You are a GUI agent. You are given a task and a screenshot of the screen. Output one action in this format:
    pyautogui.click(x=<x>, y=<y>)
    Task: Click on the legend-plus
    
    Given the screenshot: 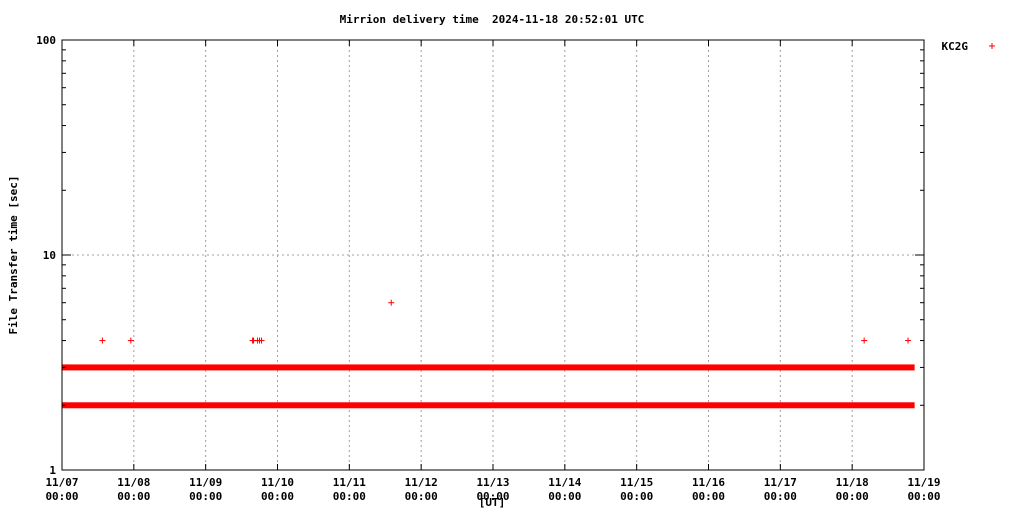 What is the action you would take?
    pyautogui.click(x=992, y=46)
    